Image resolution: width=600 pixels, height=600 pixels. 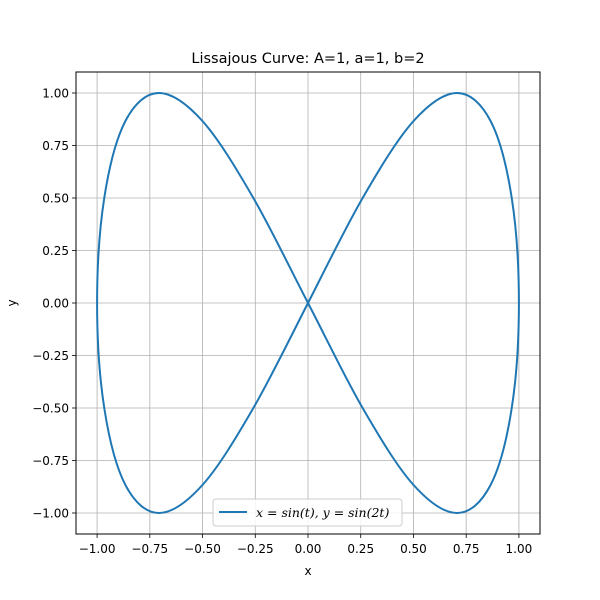 I want to click on x-axis-label: x, so click(x=307, y=571).